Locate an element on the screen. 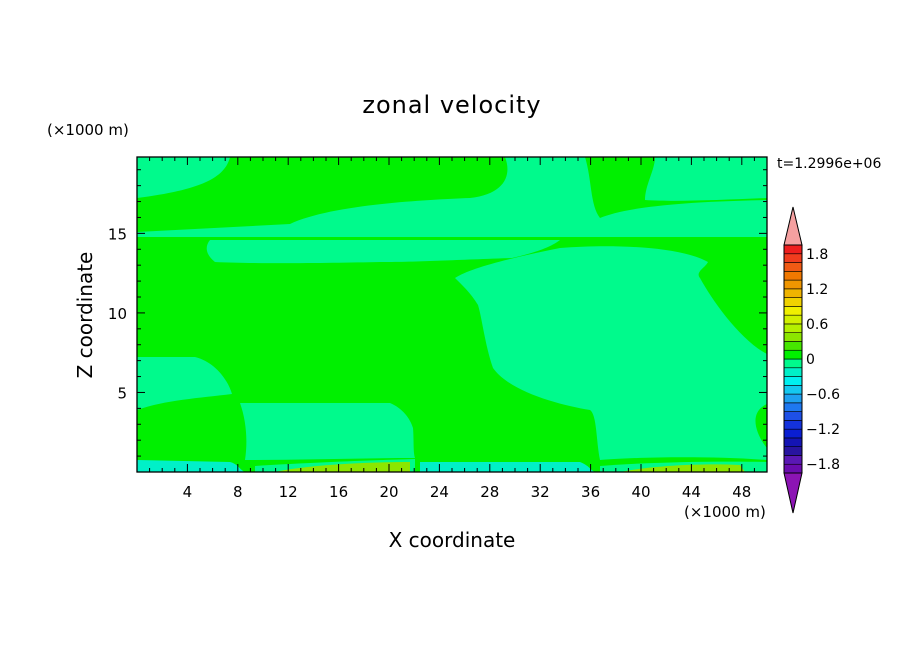 The width and height of the screenshot is (904, 654). y-axis-label: Z coordinate is located at coordinates (85, 315).